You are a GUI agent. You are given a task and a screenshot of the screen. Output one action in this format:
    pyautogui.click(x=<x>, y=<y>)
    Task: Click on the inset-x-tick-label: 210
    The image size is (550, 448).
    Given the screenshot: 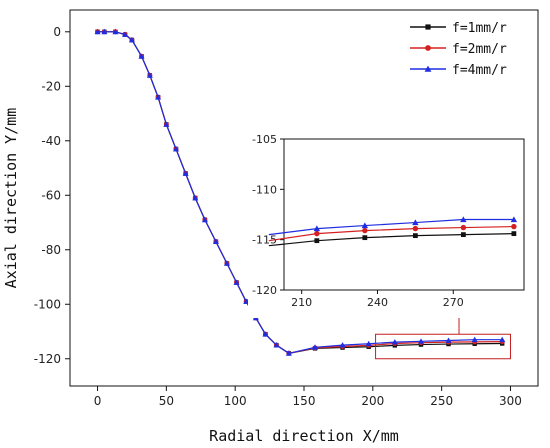 What is the action you would take?
    pyautogui.click(x=301, y=302)
    